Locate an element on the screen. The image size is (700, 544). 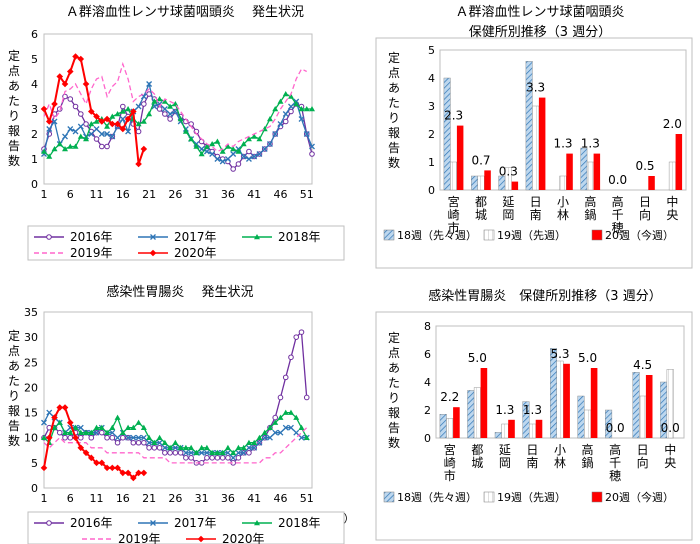
strep-district-ytick: 5 is located at coordinates (431, 50).